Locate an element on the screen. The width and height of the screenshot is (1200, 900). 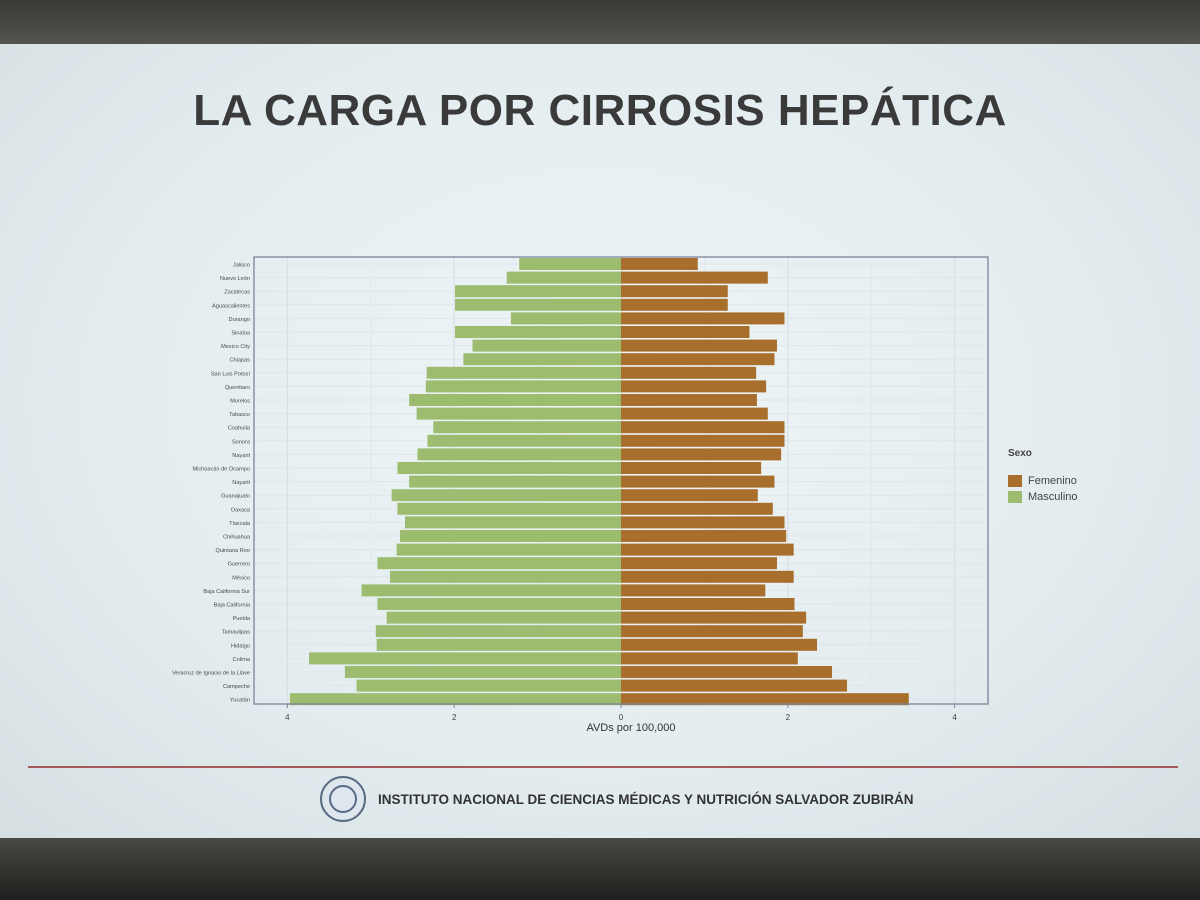
category-label: Yucatán is located at coordinates (240, 701).